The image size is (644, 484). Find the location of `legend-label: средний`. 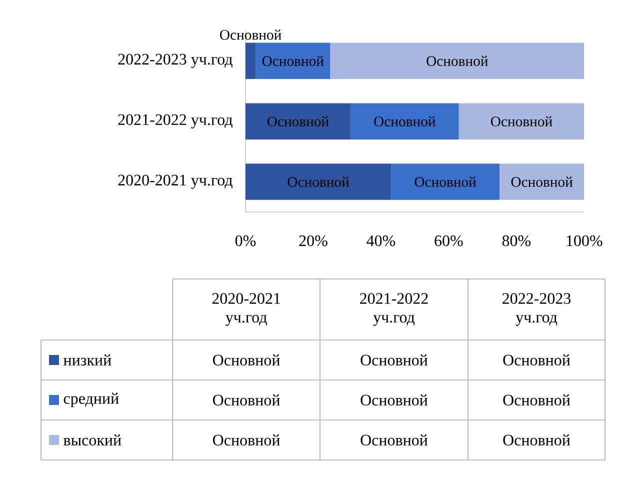

legend-label: средний is located at coordinates (91, 400).